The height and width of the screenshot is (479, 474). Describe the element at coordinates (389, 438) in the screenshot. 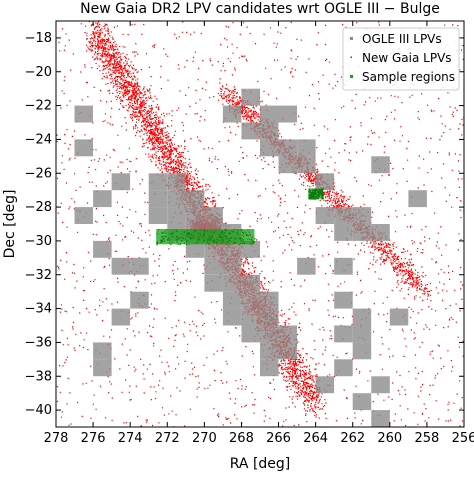

I see `x-tick-label: 260` at that location.